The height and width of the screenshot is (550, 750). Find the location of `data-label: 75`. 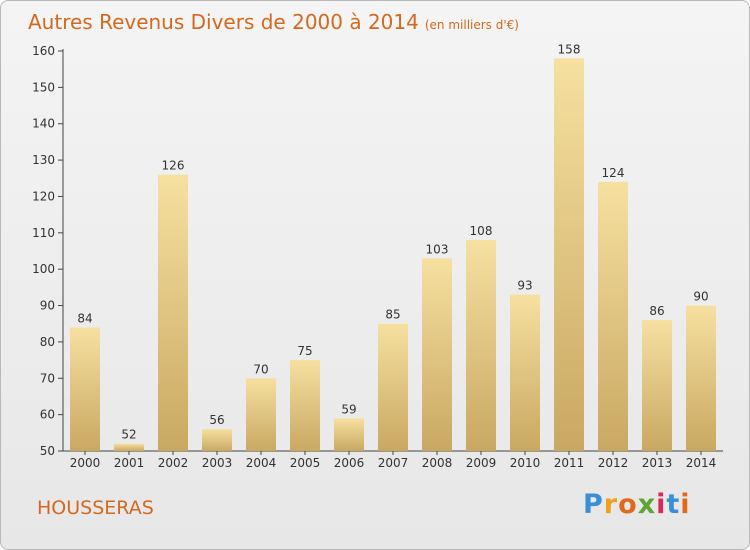

data-label: 75 is located at coordinates (304, 351).